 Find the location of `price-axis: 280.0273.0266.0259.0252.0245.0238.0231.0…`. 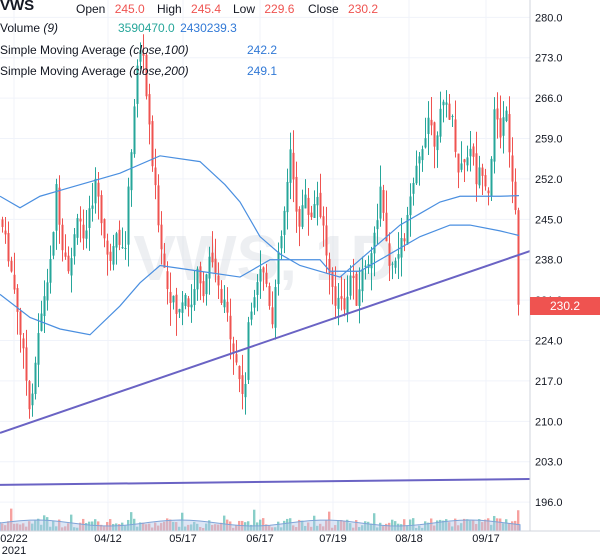

price-axis: 280.0273.0266.0259.0252.0245.0238.0231.0… is located at coordinates (546, 265).